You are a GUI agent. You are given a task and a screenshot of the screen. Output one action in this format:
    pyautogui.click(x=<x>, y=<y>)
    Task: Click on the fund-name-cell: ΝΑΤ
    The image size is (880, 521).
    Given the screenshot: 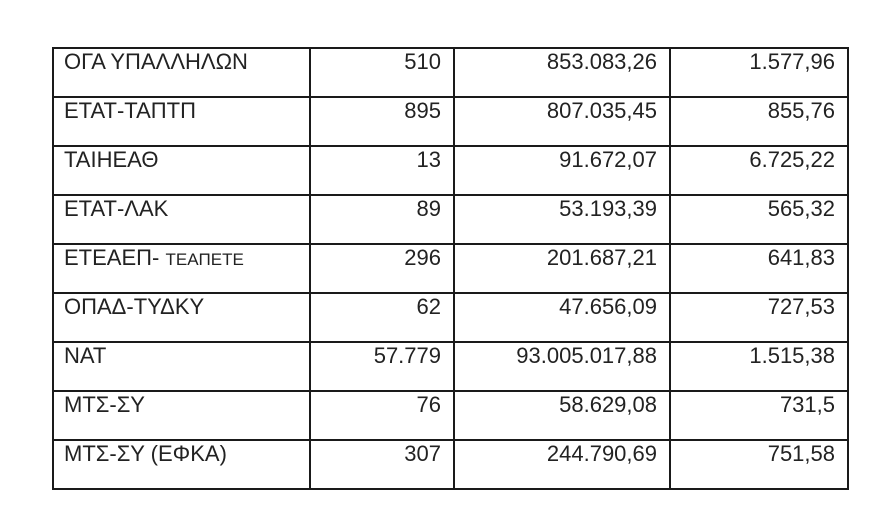 What is the action you would take?
    pyautogui.click(x=181, y=366)
    